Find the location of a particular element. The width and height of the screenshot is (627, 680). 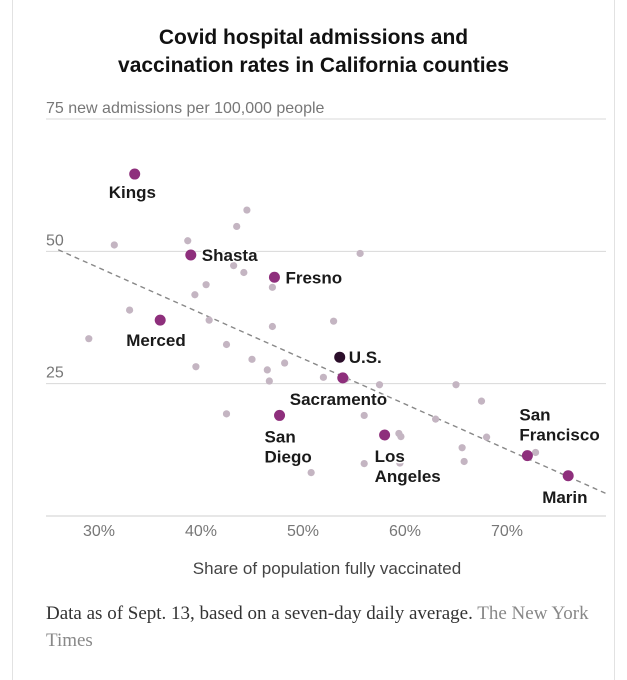

label-line: Sacramento is located at coordinates (338, 399).